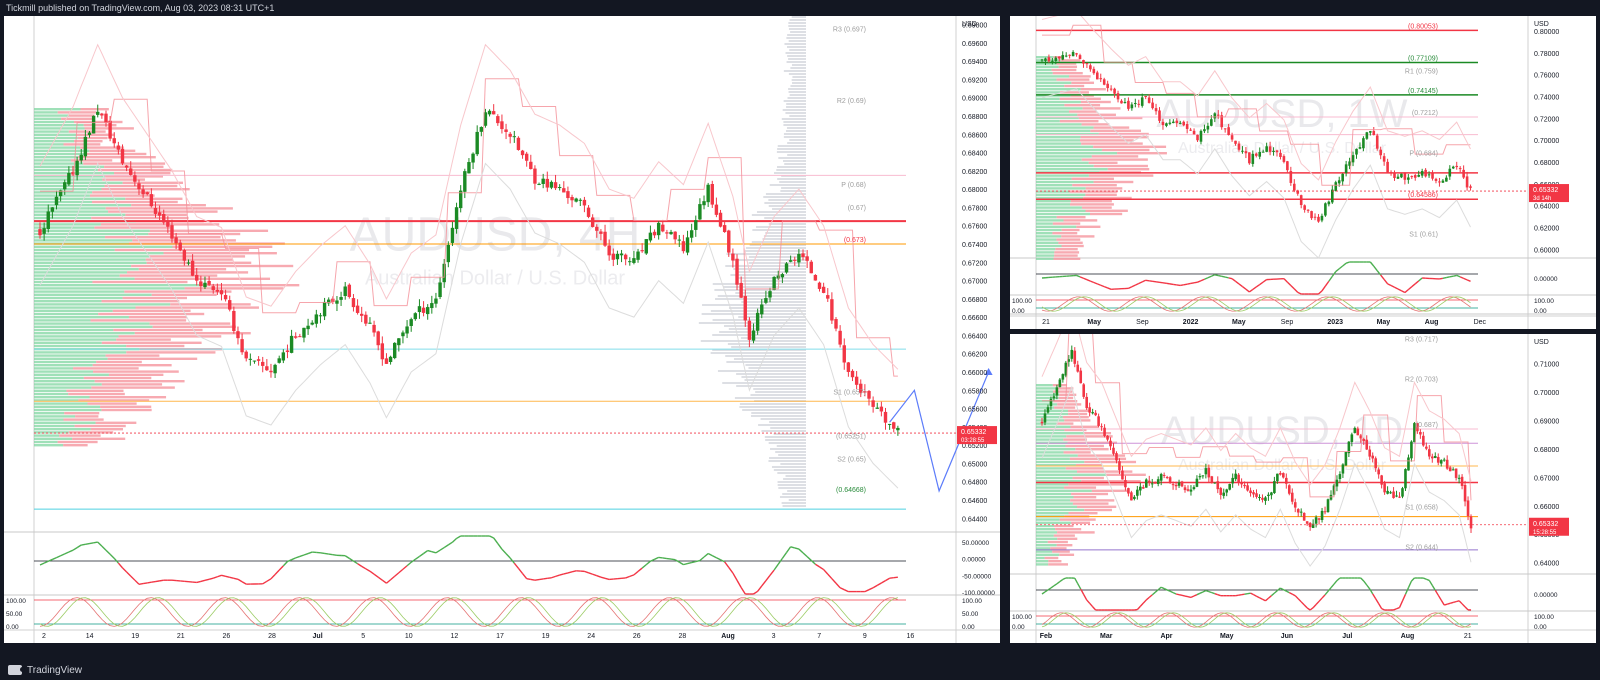 The height and width of the screenshot is (680, 1600). What do you see at coordinates (975, 543) in the screenshot?
I see `osc1-tick-label: 50.00000` at bounding box center [975, 543].